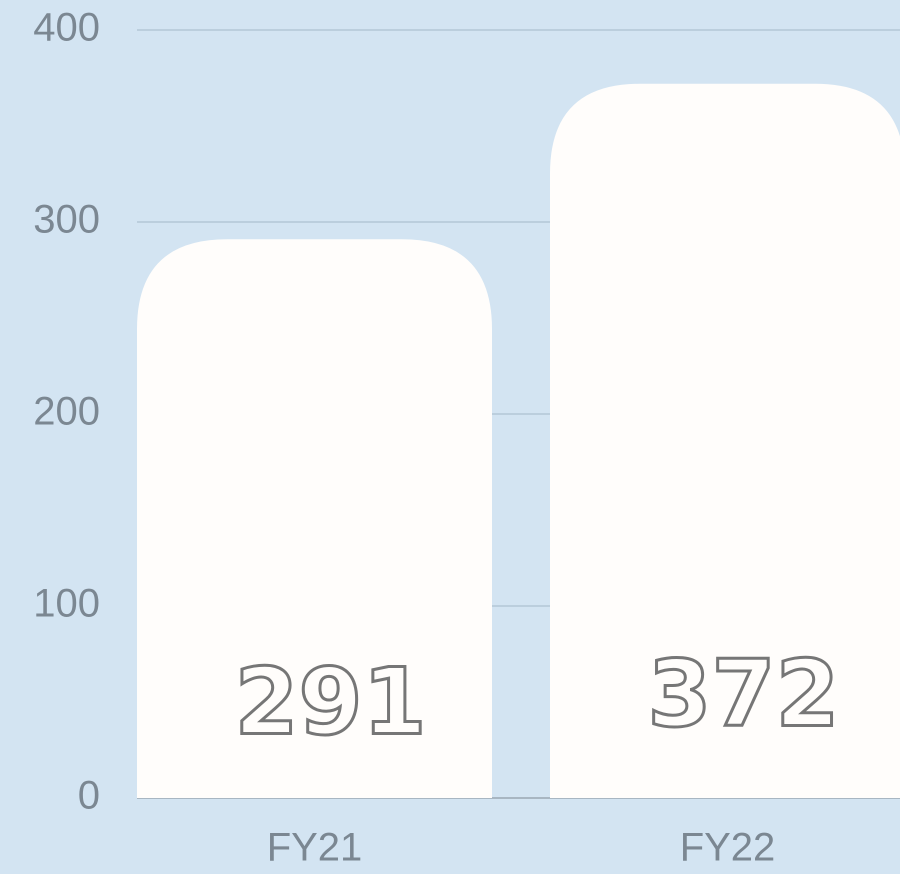 The width and height of the screenshot is (900, 874). I want to click on y-tick-label: 200, so click(66, 412).